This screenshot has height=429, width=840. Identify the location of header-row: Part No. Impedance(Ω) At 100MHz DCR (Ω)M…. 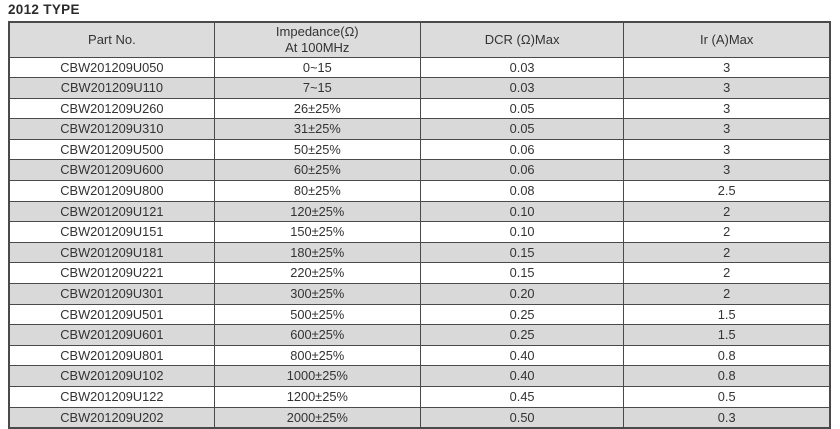
(419, 39).